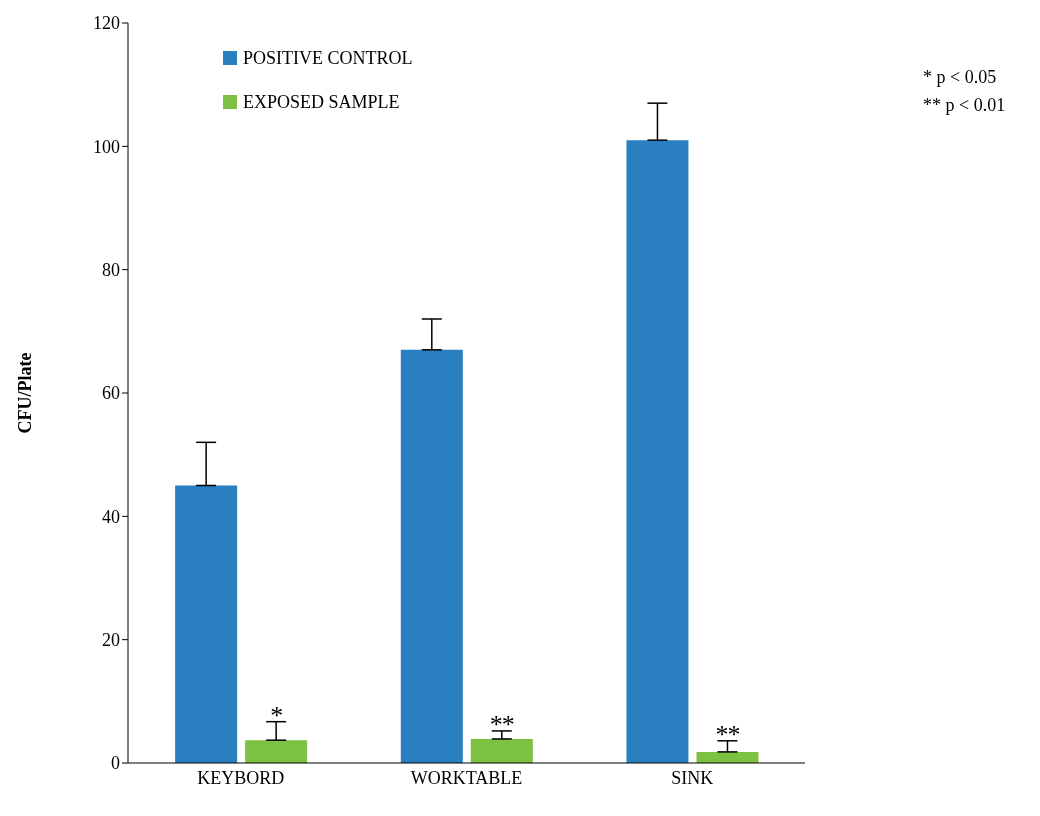 The height and width of the screenshot is (816, 1040). Describe the element at coordinates (241, 777) in the screenshot. I see `x-tick-label: KEYBORD` at that location.